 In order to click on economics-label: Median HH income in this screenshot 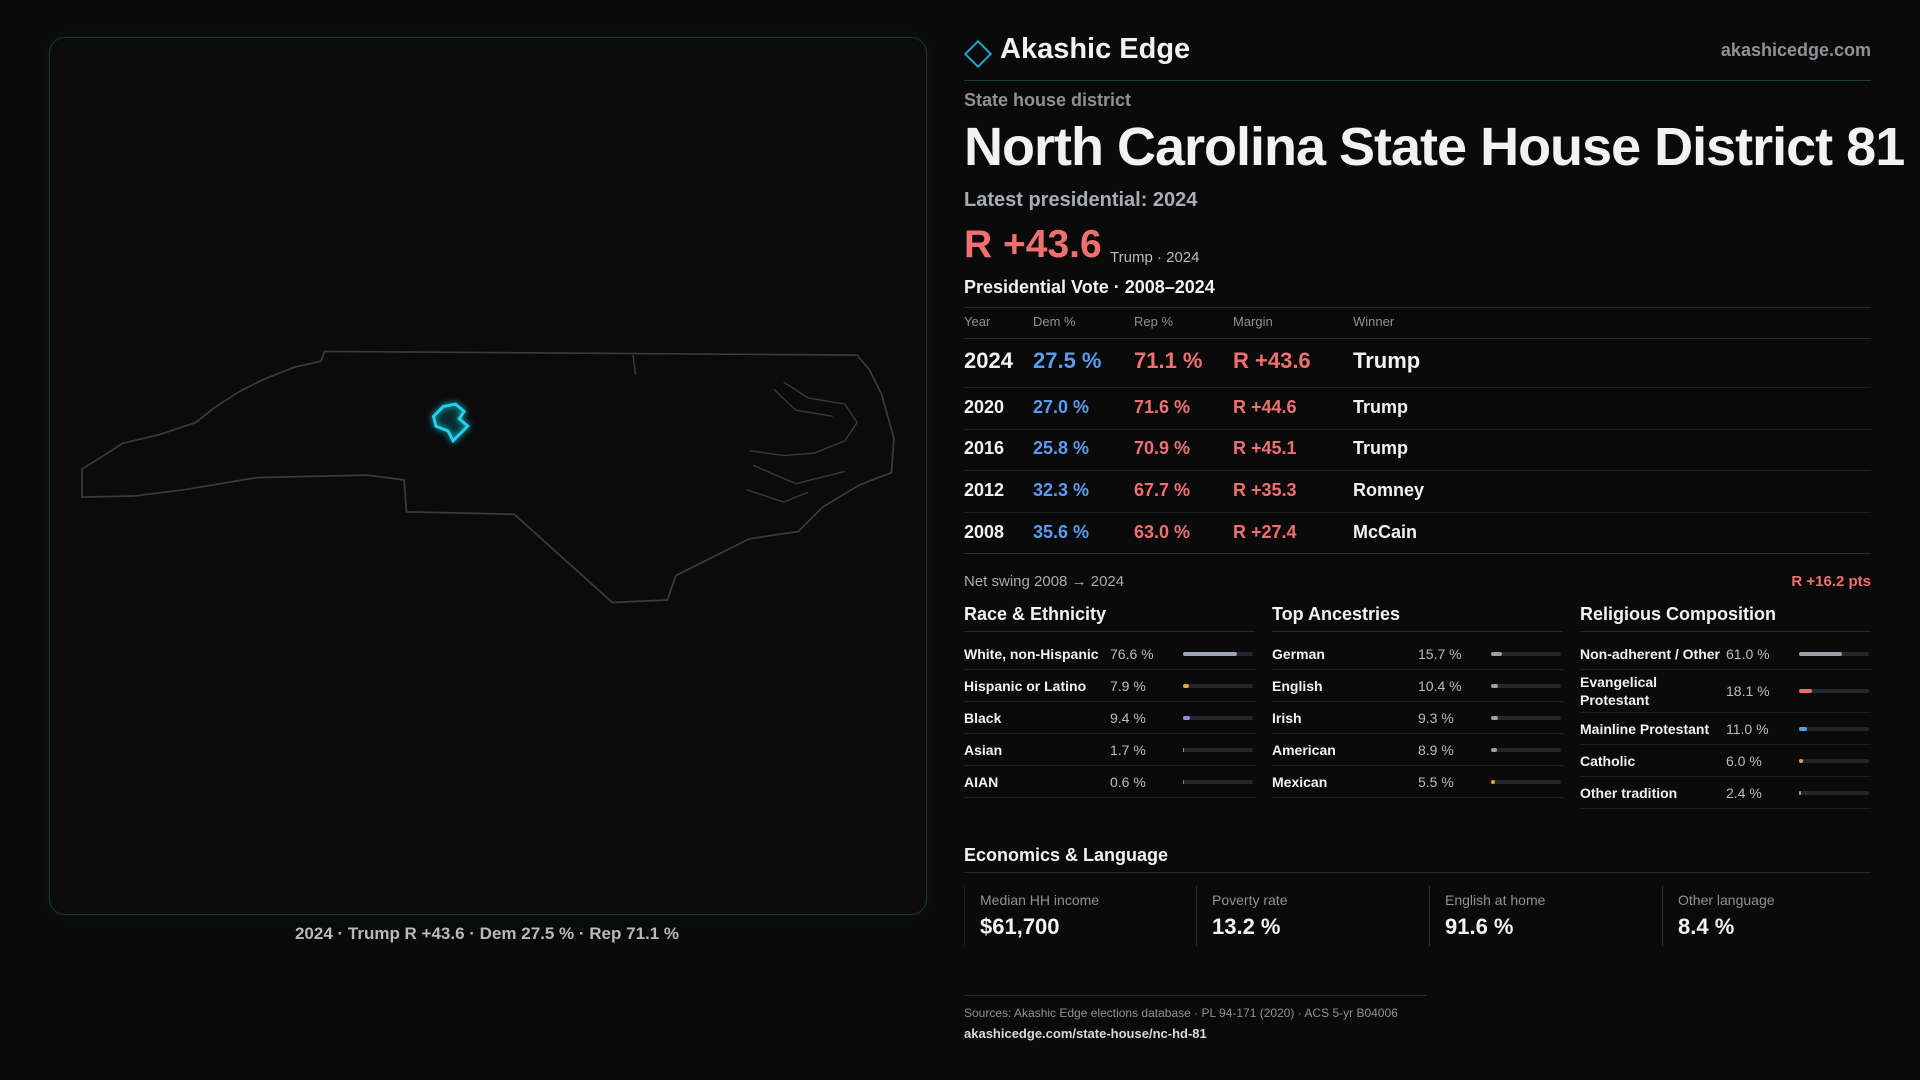, I will do `click(1040, 900)`.